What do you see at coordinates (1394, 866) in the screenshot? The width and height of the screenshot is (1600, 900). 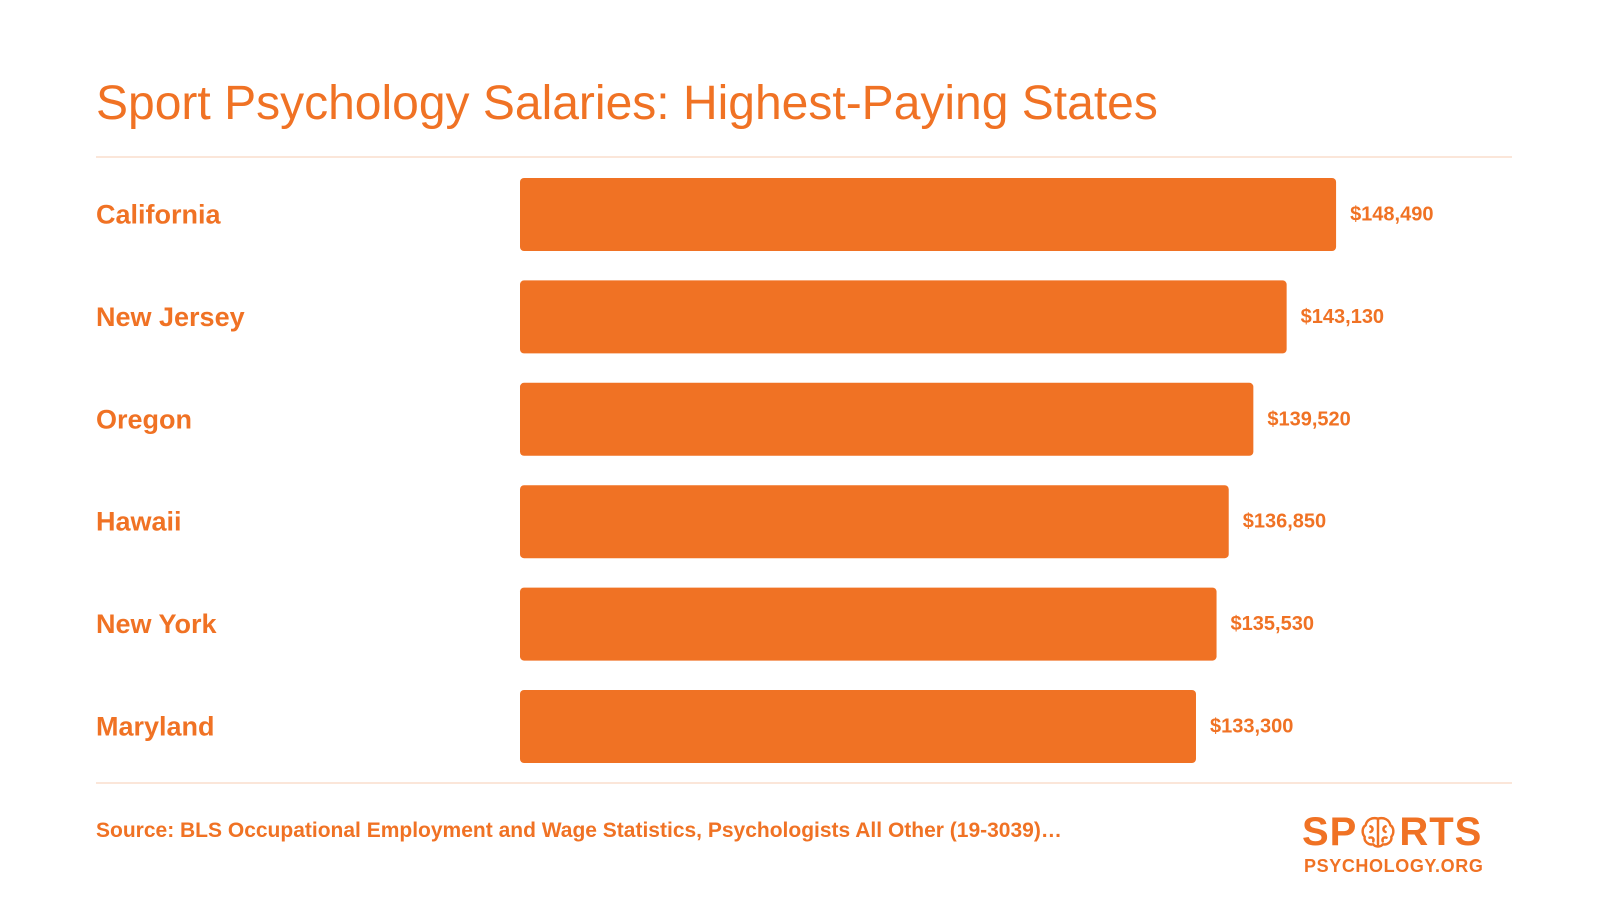 I see `logo-subtitle: PSYCHOLOGY.ORG` at bounding box center [1394, 866].